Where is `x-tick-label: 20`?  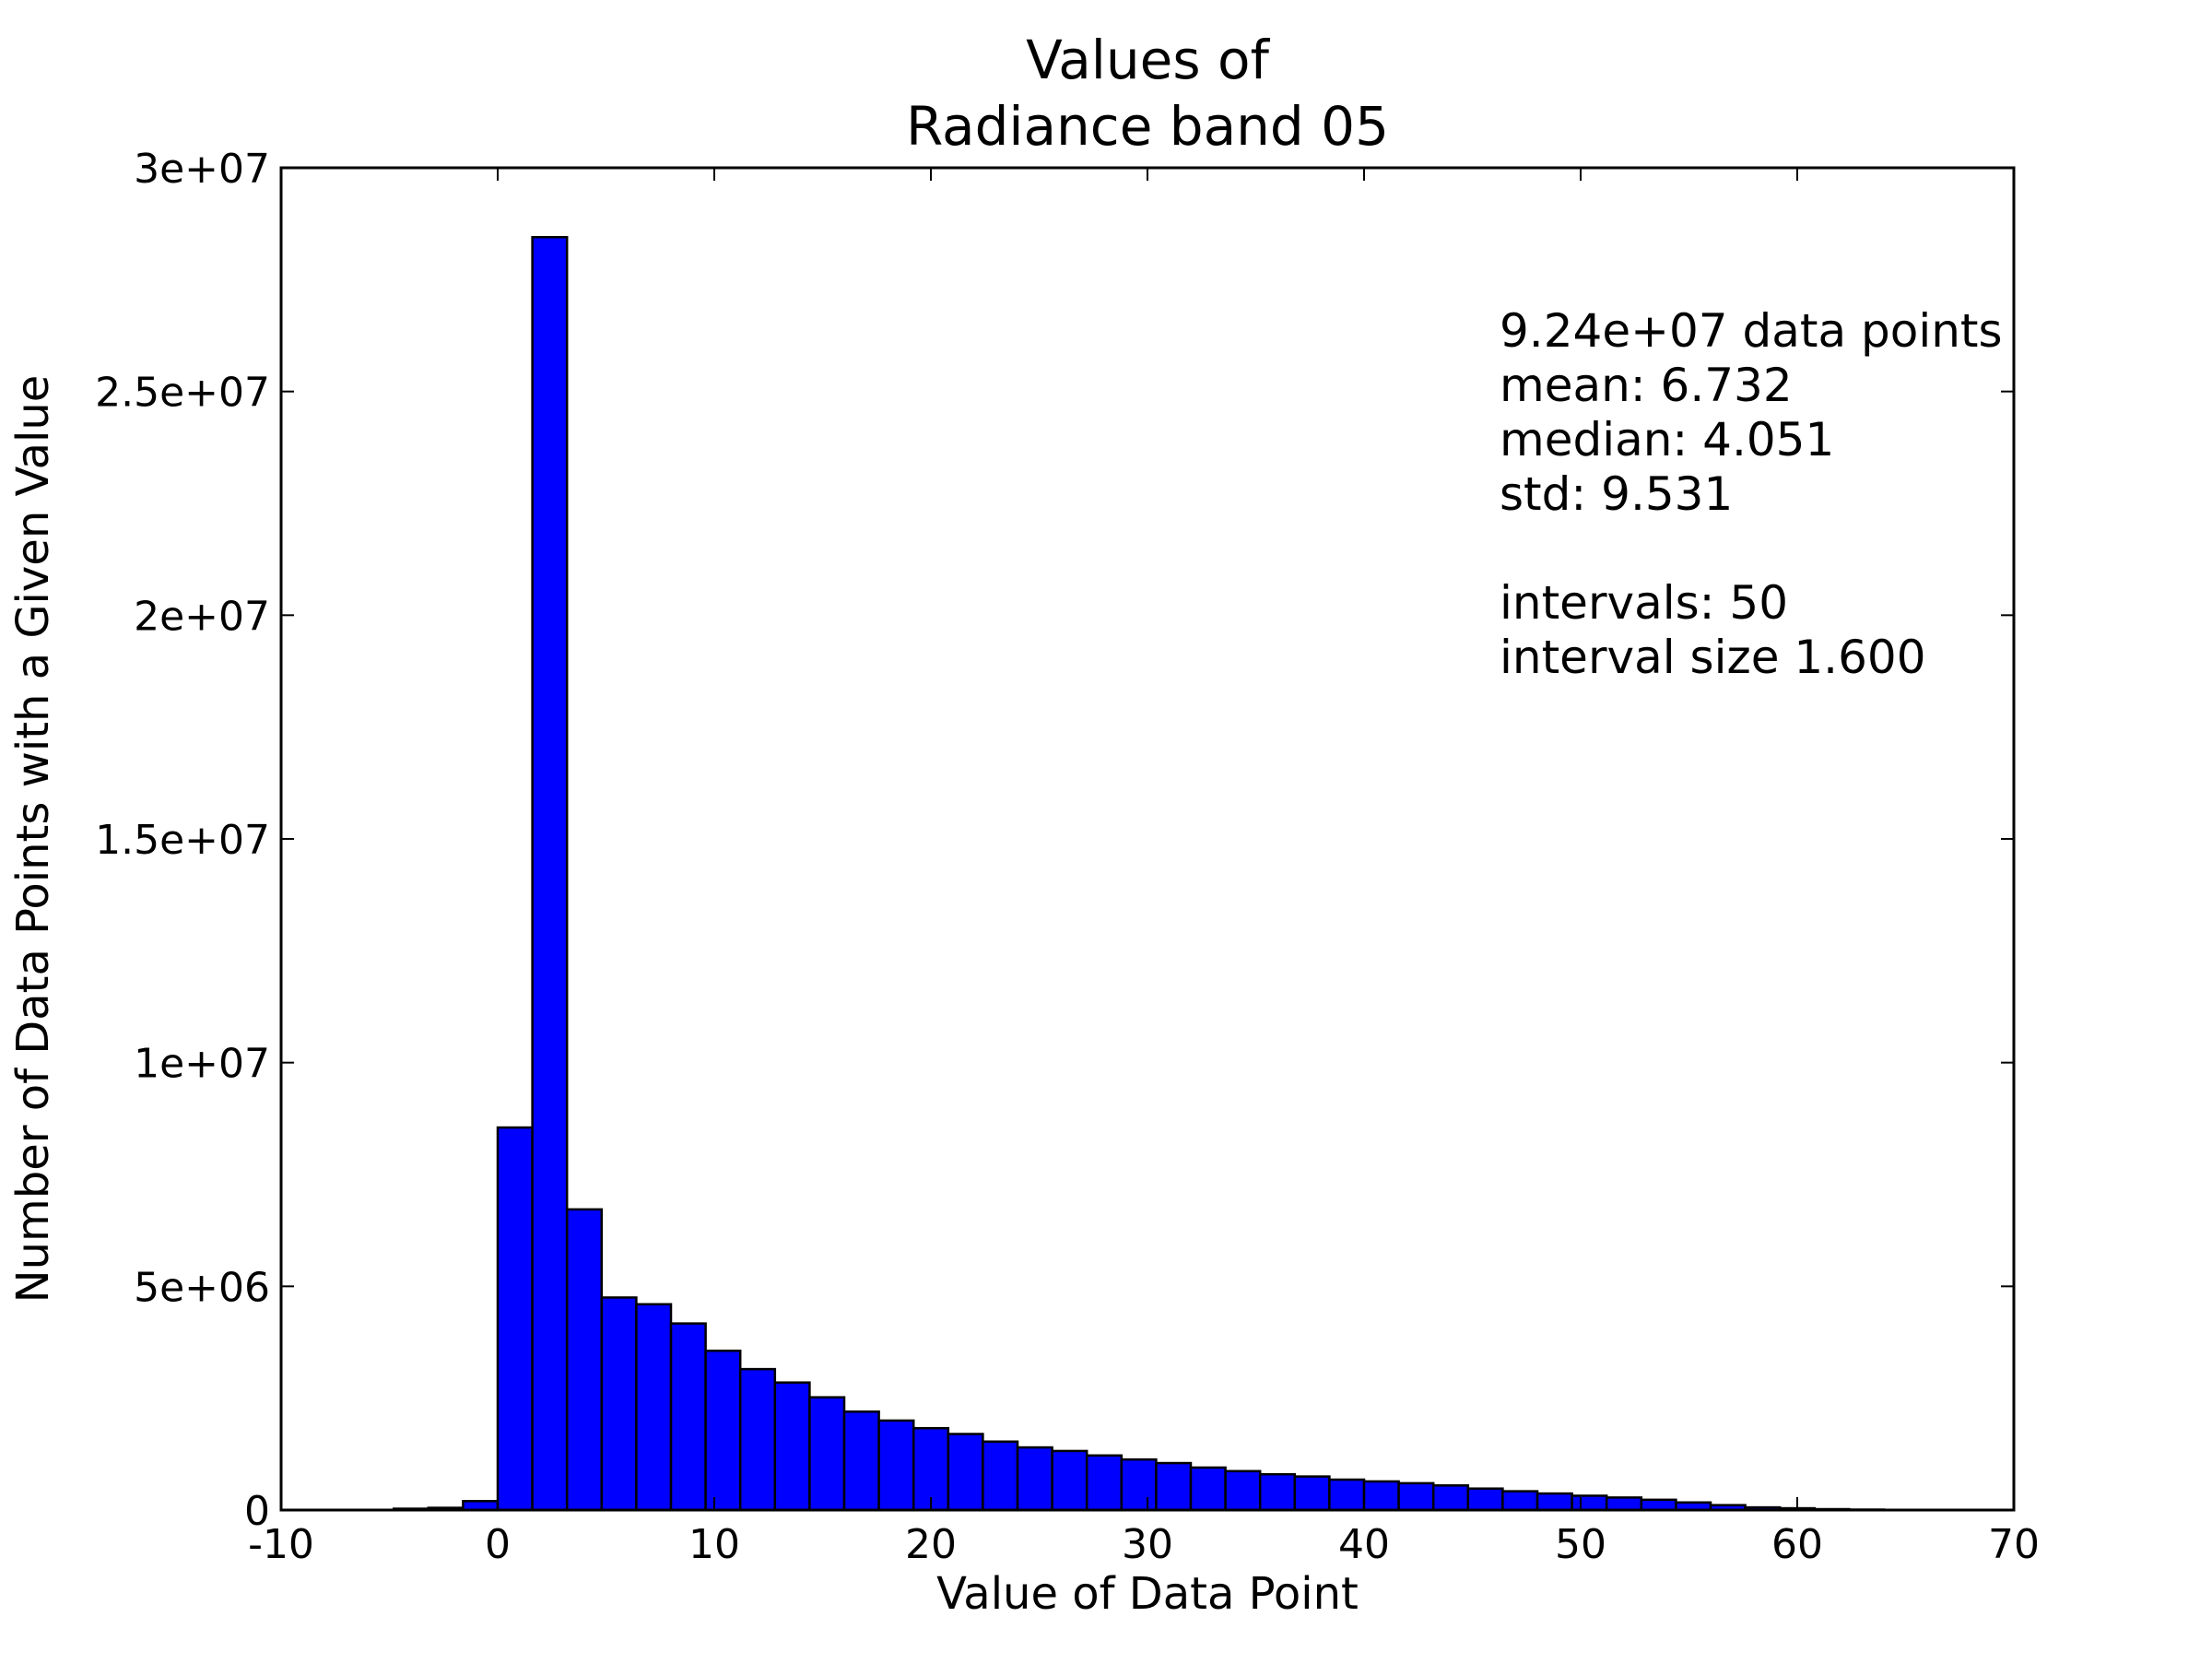 x-tick-label: 20 is located at coordinates (931, 1544).